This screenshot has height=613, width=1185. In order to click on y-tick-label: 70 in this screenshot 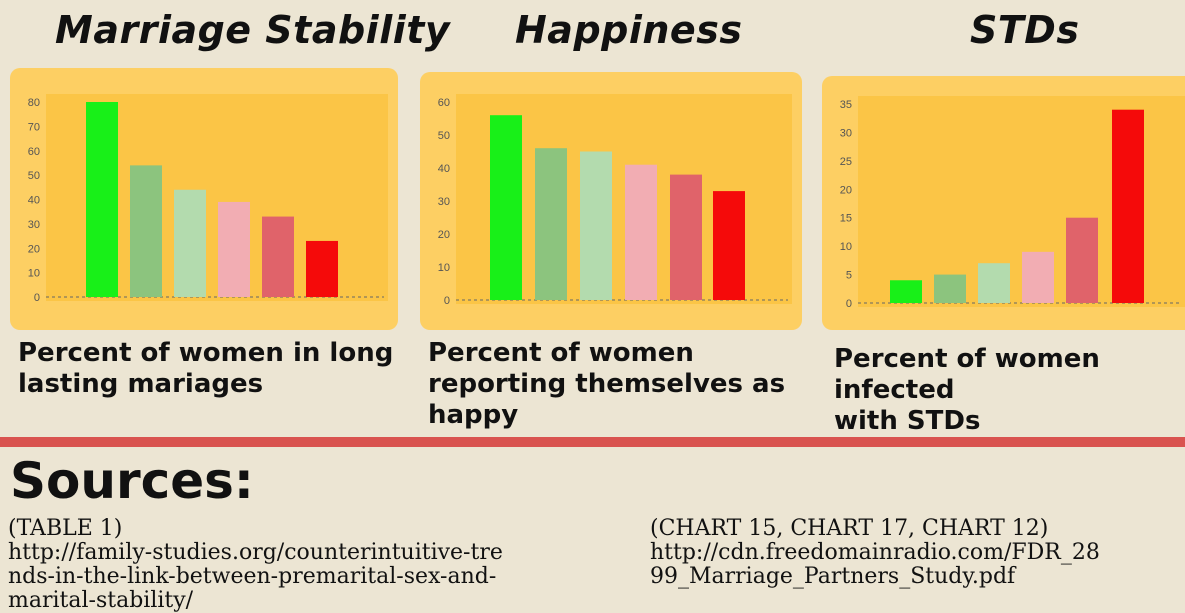, I will do `click(34, 127)`.